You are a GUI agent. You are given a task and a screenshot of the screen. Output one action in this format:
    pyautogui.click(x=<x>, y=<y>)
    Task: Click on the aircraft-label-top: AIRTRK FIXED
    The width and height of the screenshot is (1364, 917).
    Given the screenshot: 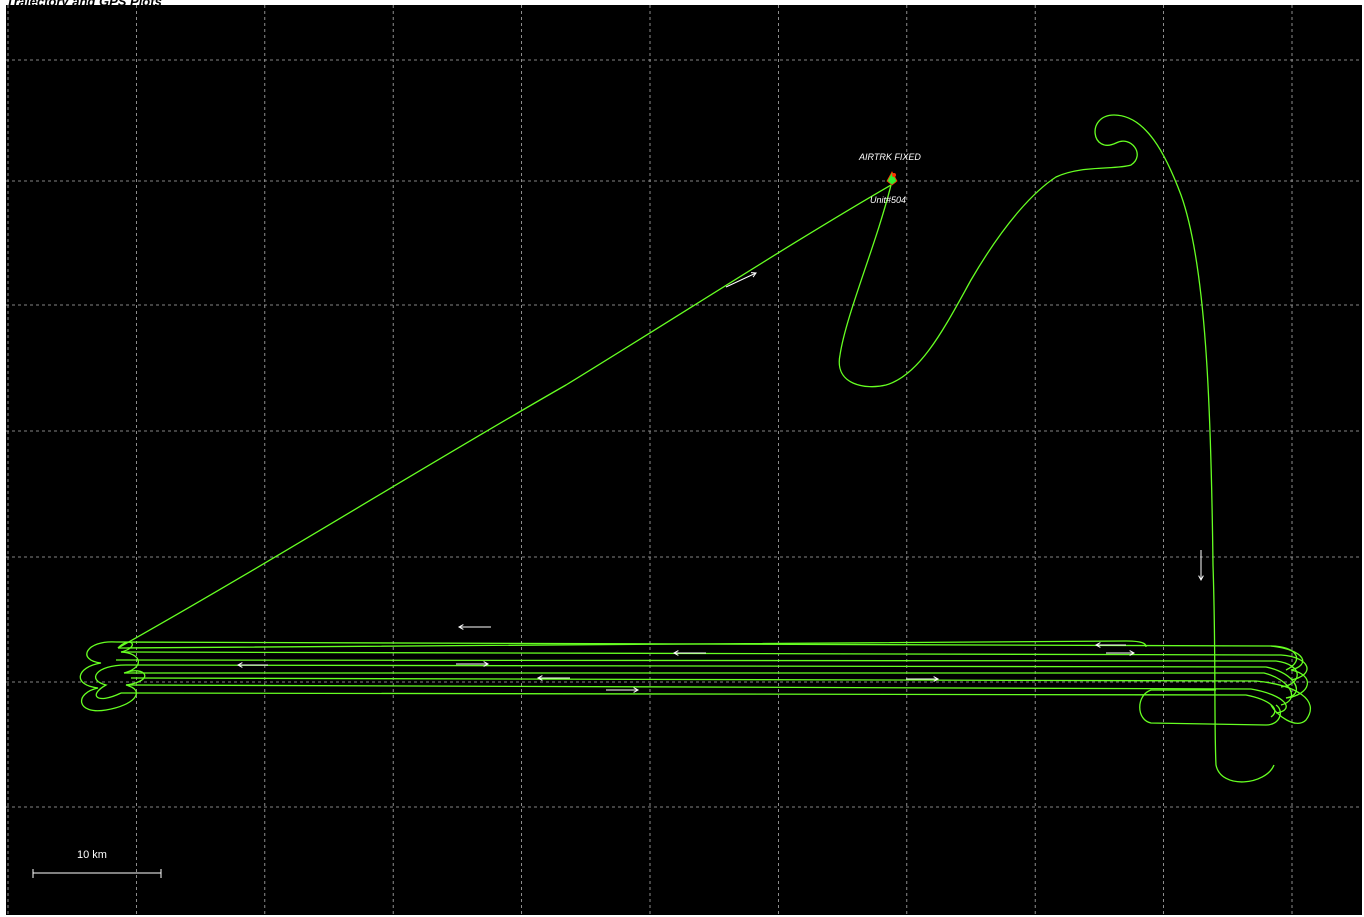 What is the action you would take?
    pyautogui.click(x=889, y=157)
    